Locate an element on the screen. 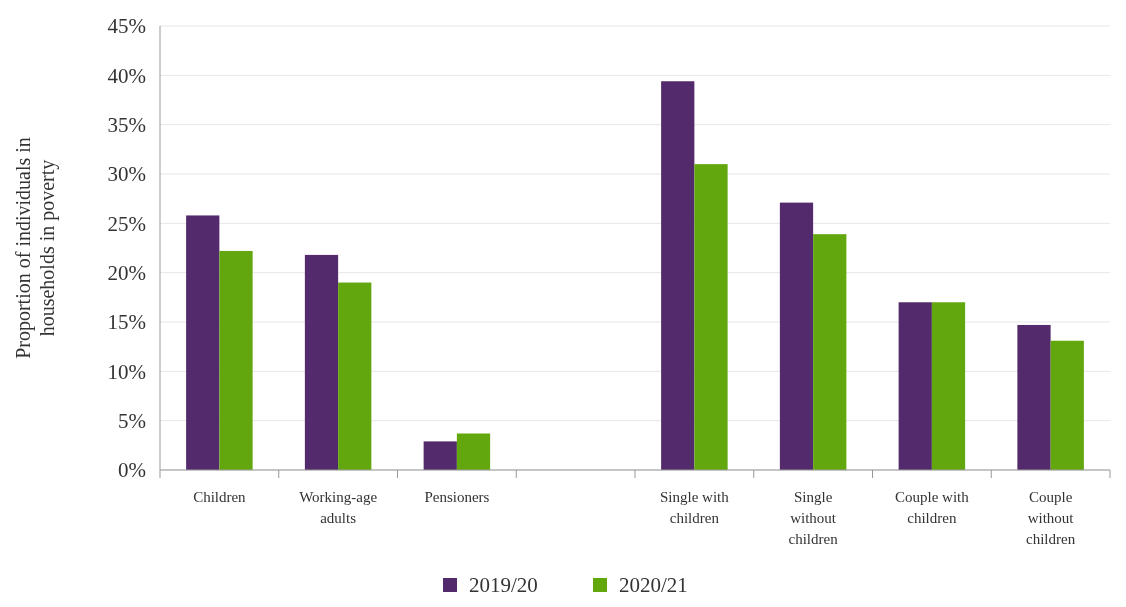 The height and width of the screenshot is (607, 1126). y-tick-label: 40% is located at coordinates (126, 75).